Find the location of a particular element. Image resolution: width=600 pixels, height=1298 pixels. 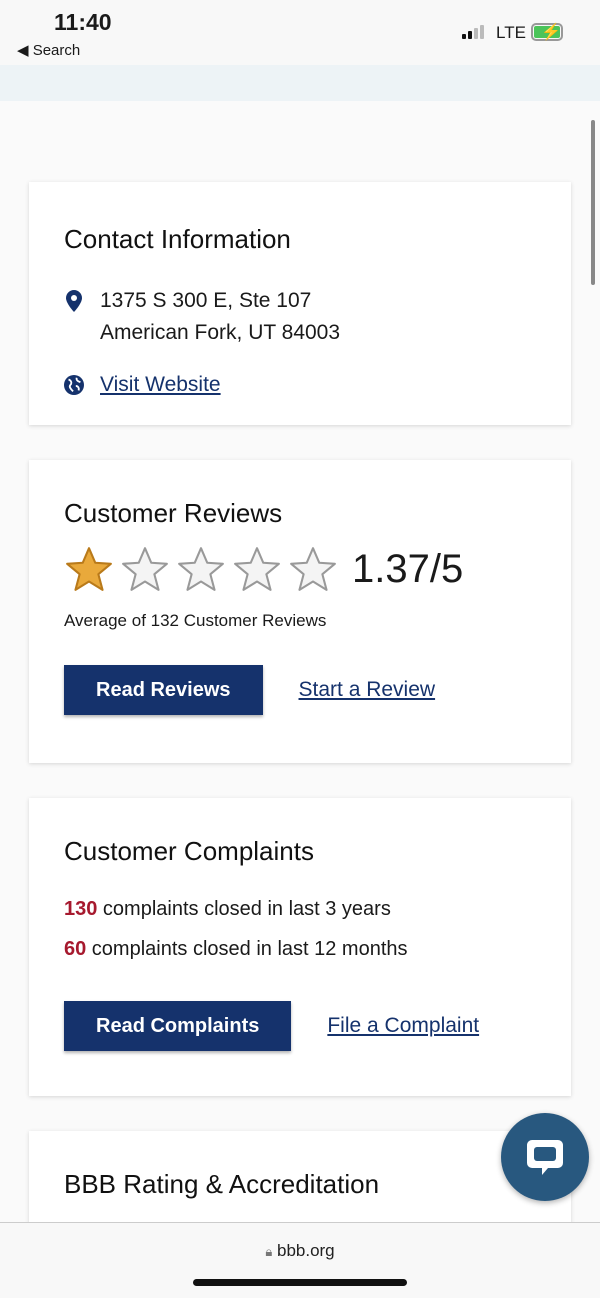

complaint-count: 60 is located at coordinates (75, 949).